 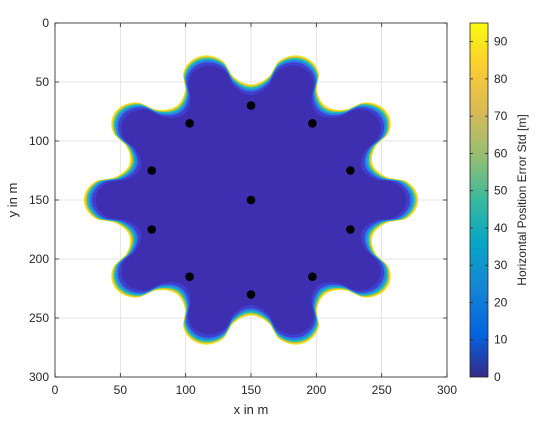 I want to click on x-tick-label: 50, so click(x=121, y=390).